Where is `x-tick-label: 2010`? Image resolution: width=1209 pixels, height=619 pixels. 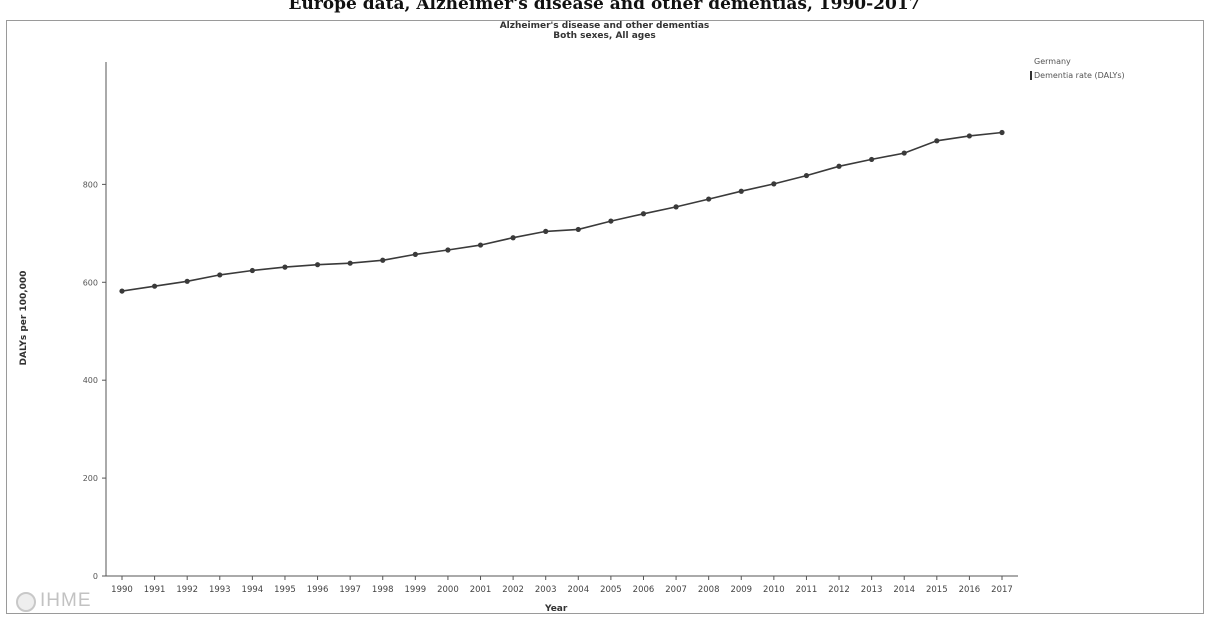 x-tick-label: 2010 is located at coordinates (774, 590).